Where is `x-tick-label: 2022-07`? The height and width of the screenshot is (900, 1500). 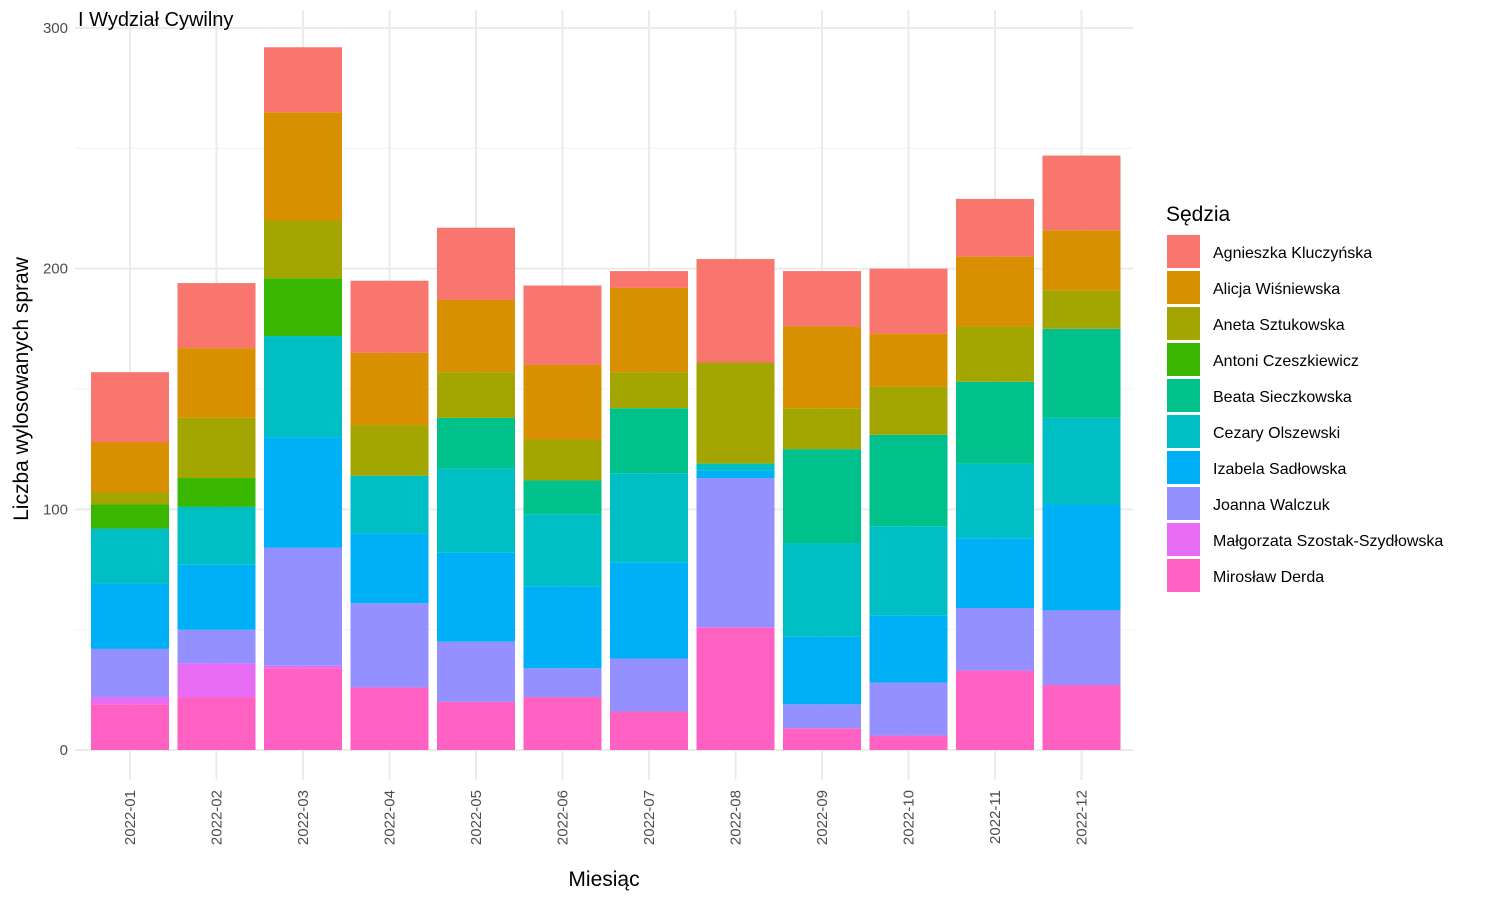
x-tick-label: 2022-07 is located at coordinates (649, 817).